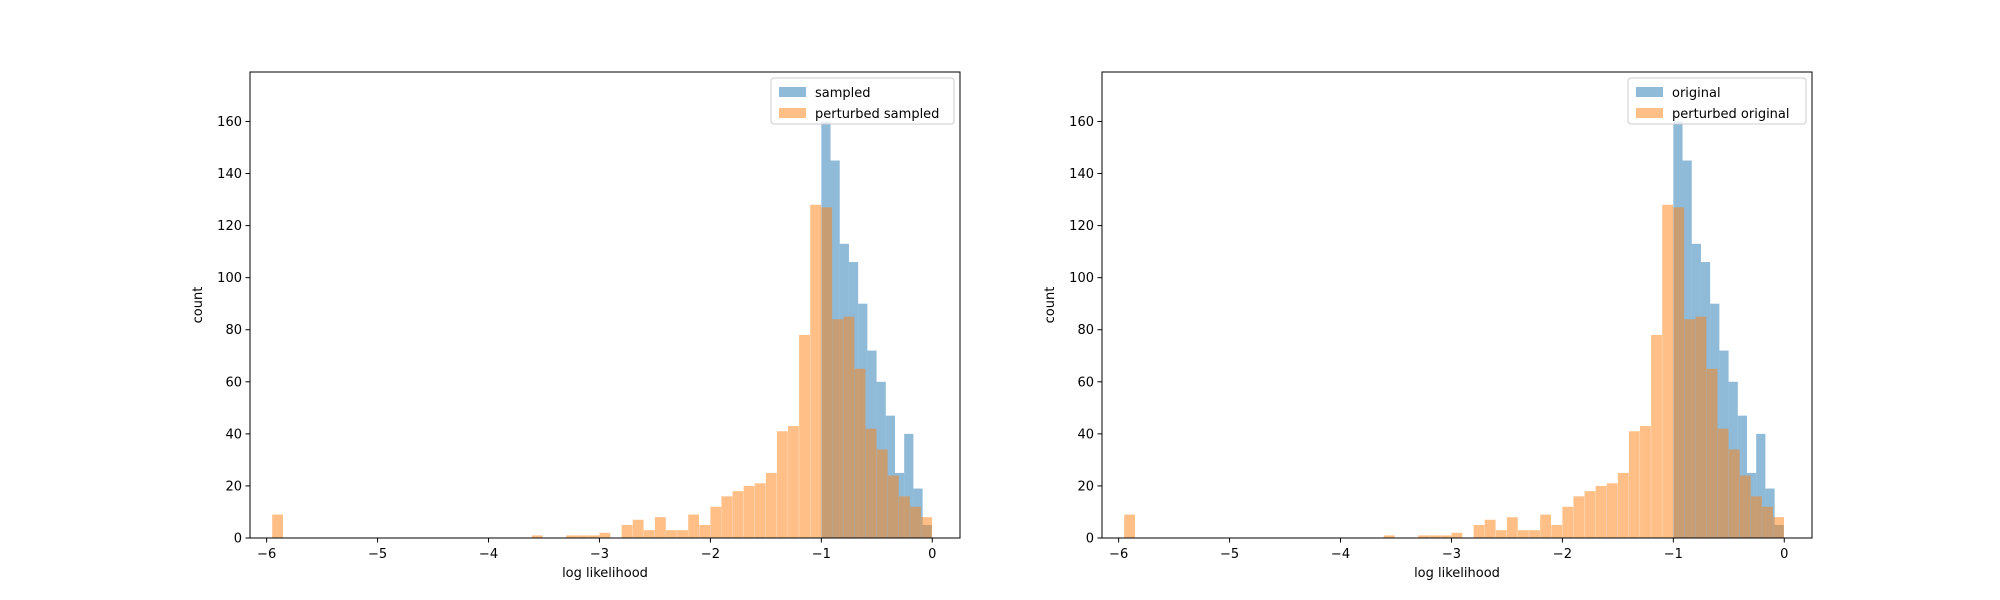  I want to click on y-tick-label: 20, so click(1085, 486).